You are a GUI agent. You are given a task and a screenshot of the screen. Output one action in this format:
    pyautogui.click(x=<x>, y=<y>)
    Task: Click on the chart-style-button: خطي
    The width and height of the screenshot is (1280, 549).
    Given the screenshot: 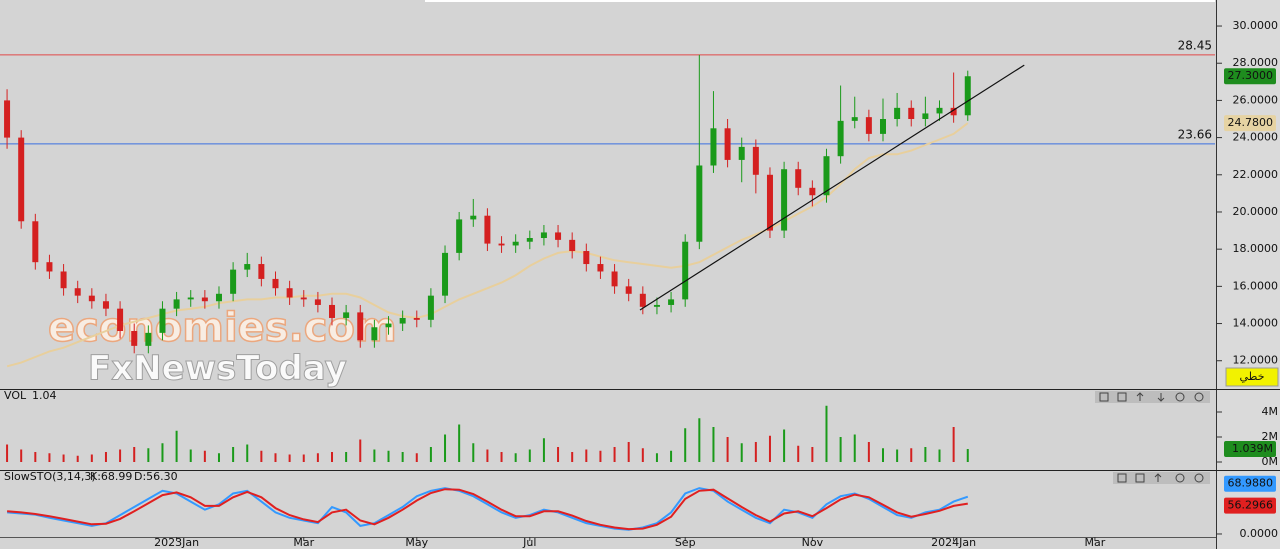 What is the action you would take?
    pyautogui.click(x=1252, y=377)
    